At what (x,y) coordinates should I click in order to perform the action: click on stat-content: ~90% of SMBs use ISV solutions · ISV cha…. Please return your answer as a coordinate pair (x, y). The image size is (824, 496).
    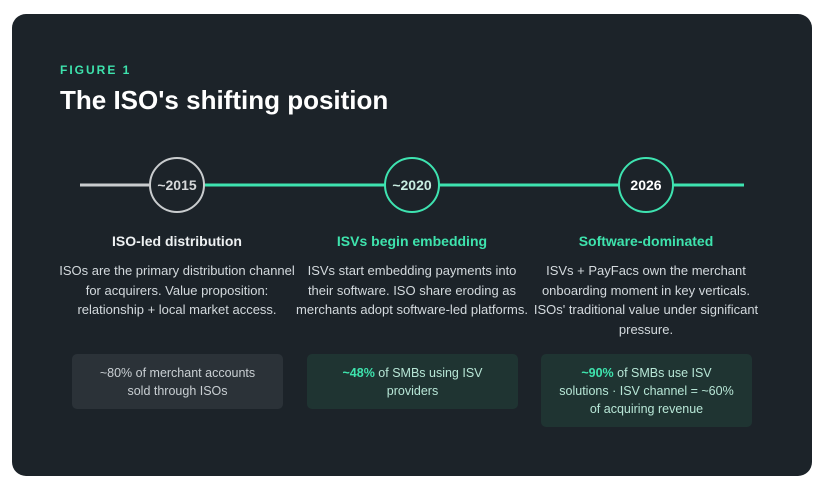
    Looking at the image, I should click on (646, 391).